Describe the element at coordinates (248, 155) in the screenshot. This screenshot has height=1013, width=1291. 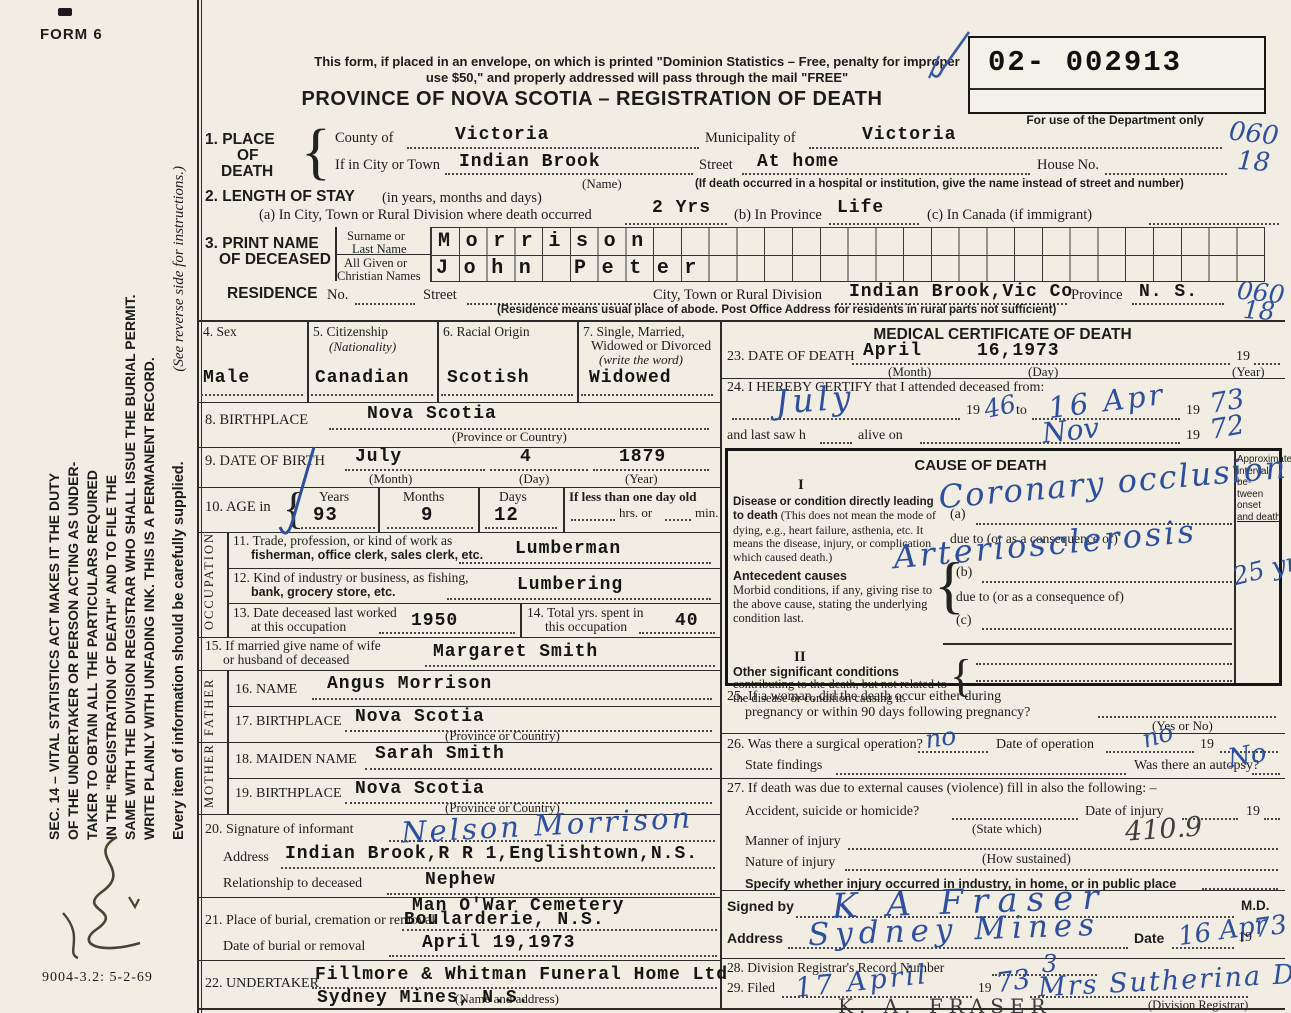
I see `field1-number-label: OF` at that location.